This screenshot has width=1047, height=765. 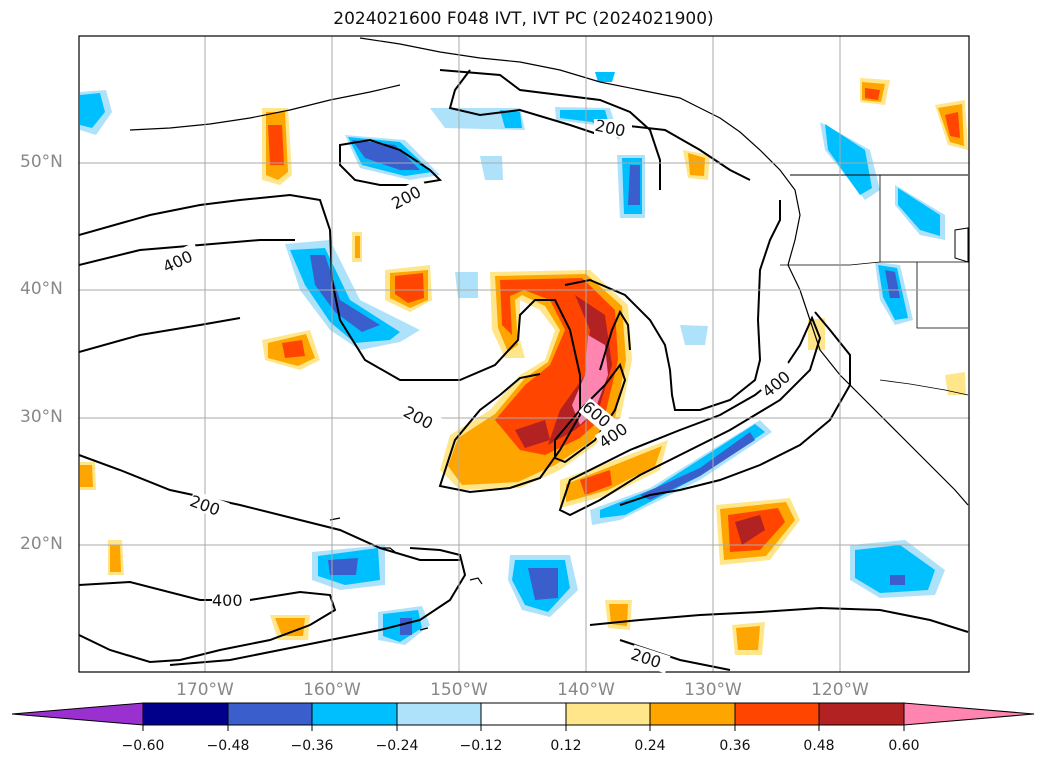 I want to click on lat-label-40n: 40°N, so click(x=41, y=289).